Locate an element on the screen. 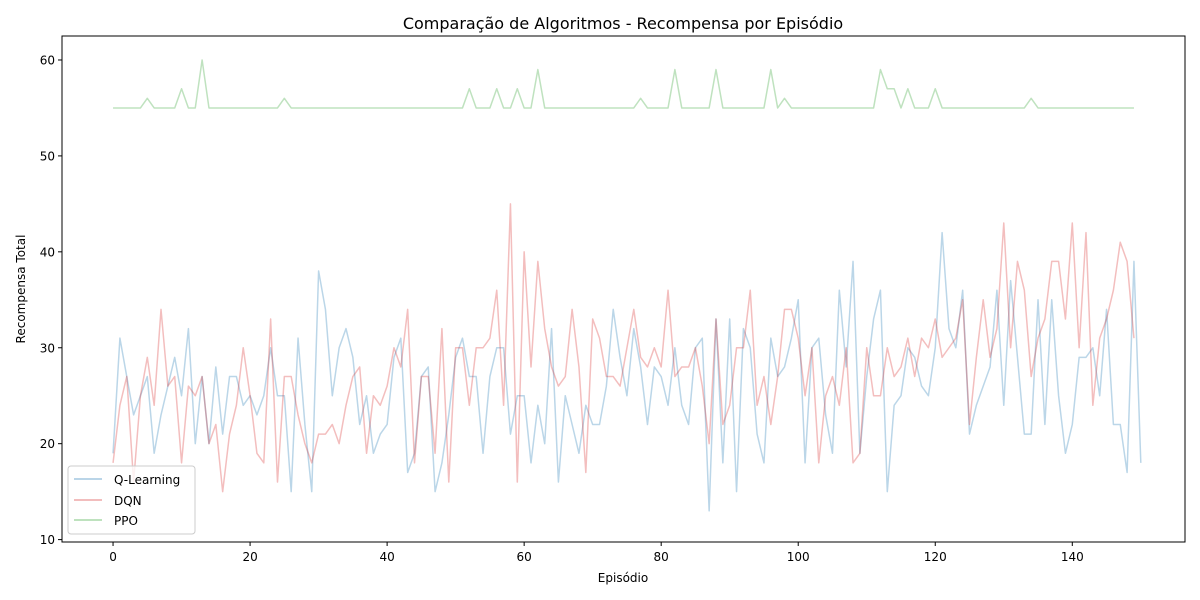 This screenshot has width=1200, height=600. x-tick-label: 80 is located at coordinates (661, 557).